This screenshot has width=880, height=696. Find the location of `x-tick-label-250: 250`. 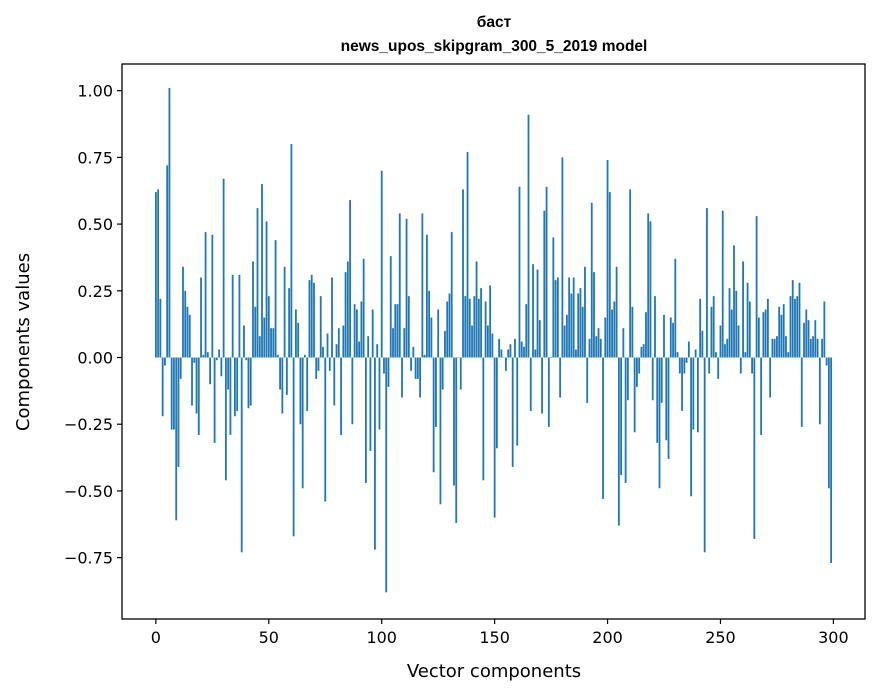

x-tick-label-250: 250 is located at coordinates (720, 637).